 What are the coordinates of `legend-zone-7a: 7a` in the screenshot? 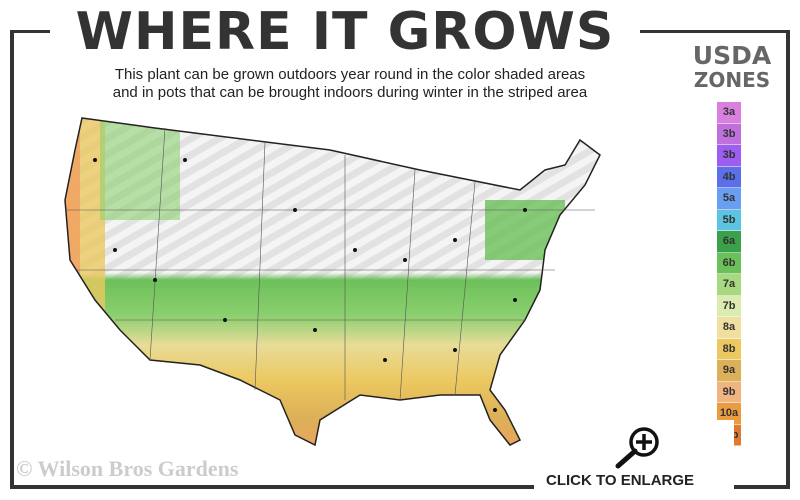 It's located at (729, 285).